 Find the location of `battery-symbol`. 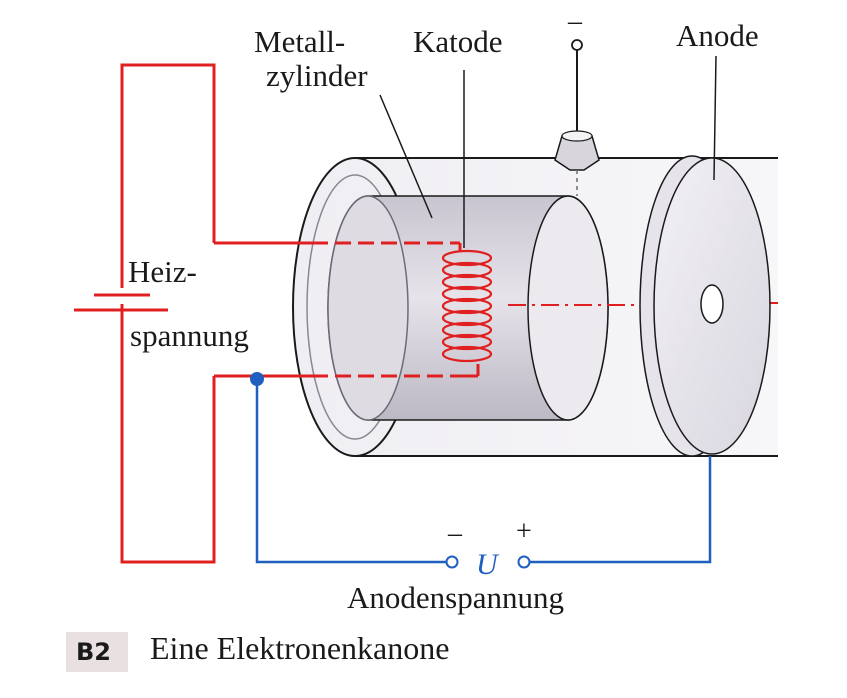

battery-symbol is located at coordinates (121, 300).